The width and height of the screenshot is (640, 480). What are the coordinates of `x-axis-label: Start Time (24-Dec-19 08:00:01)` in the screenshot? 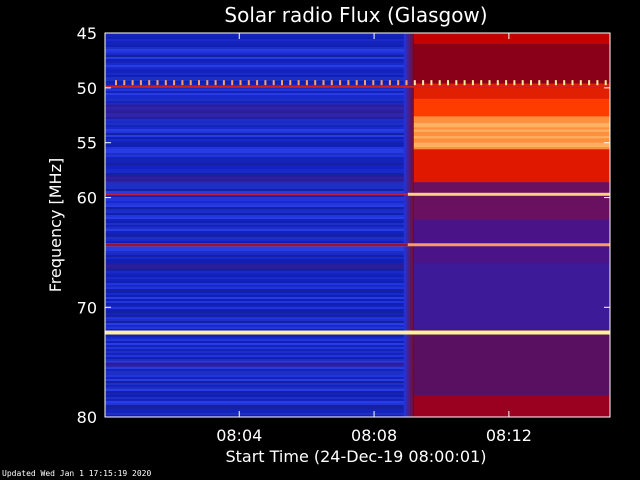 It's located at (355, 456).